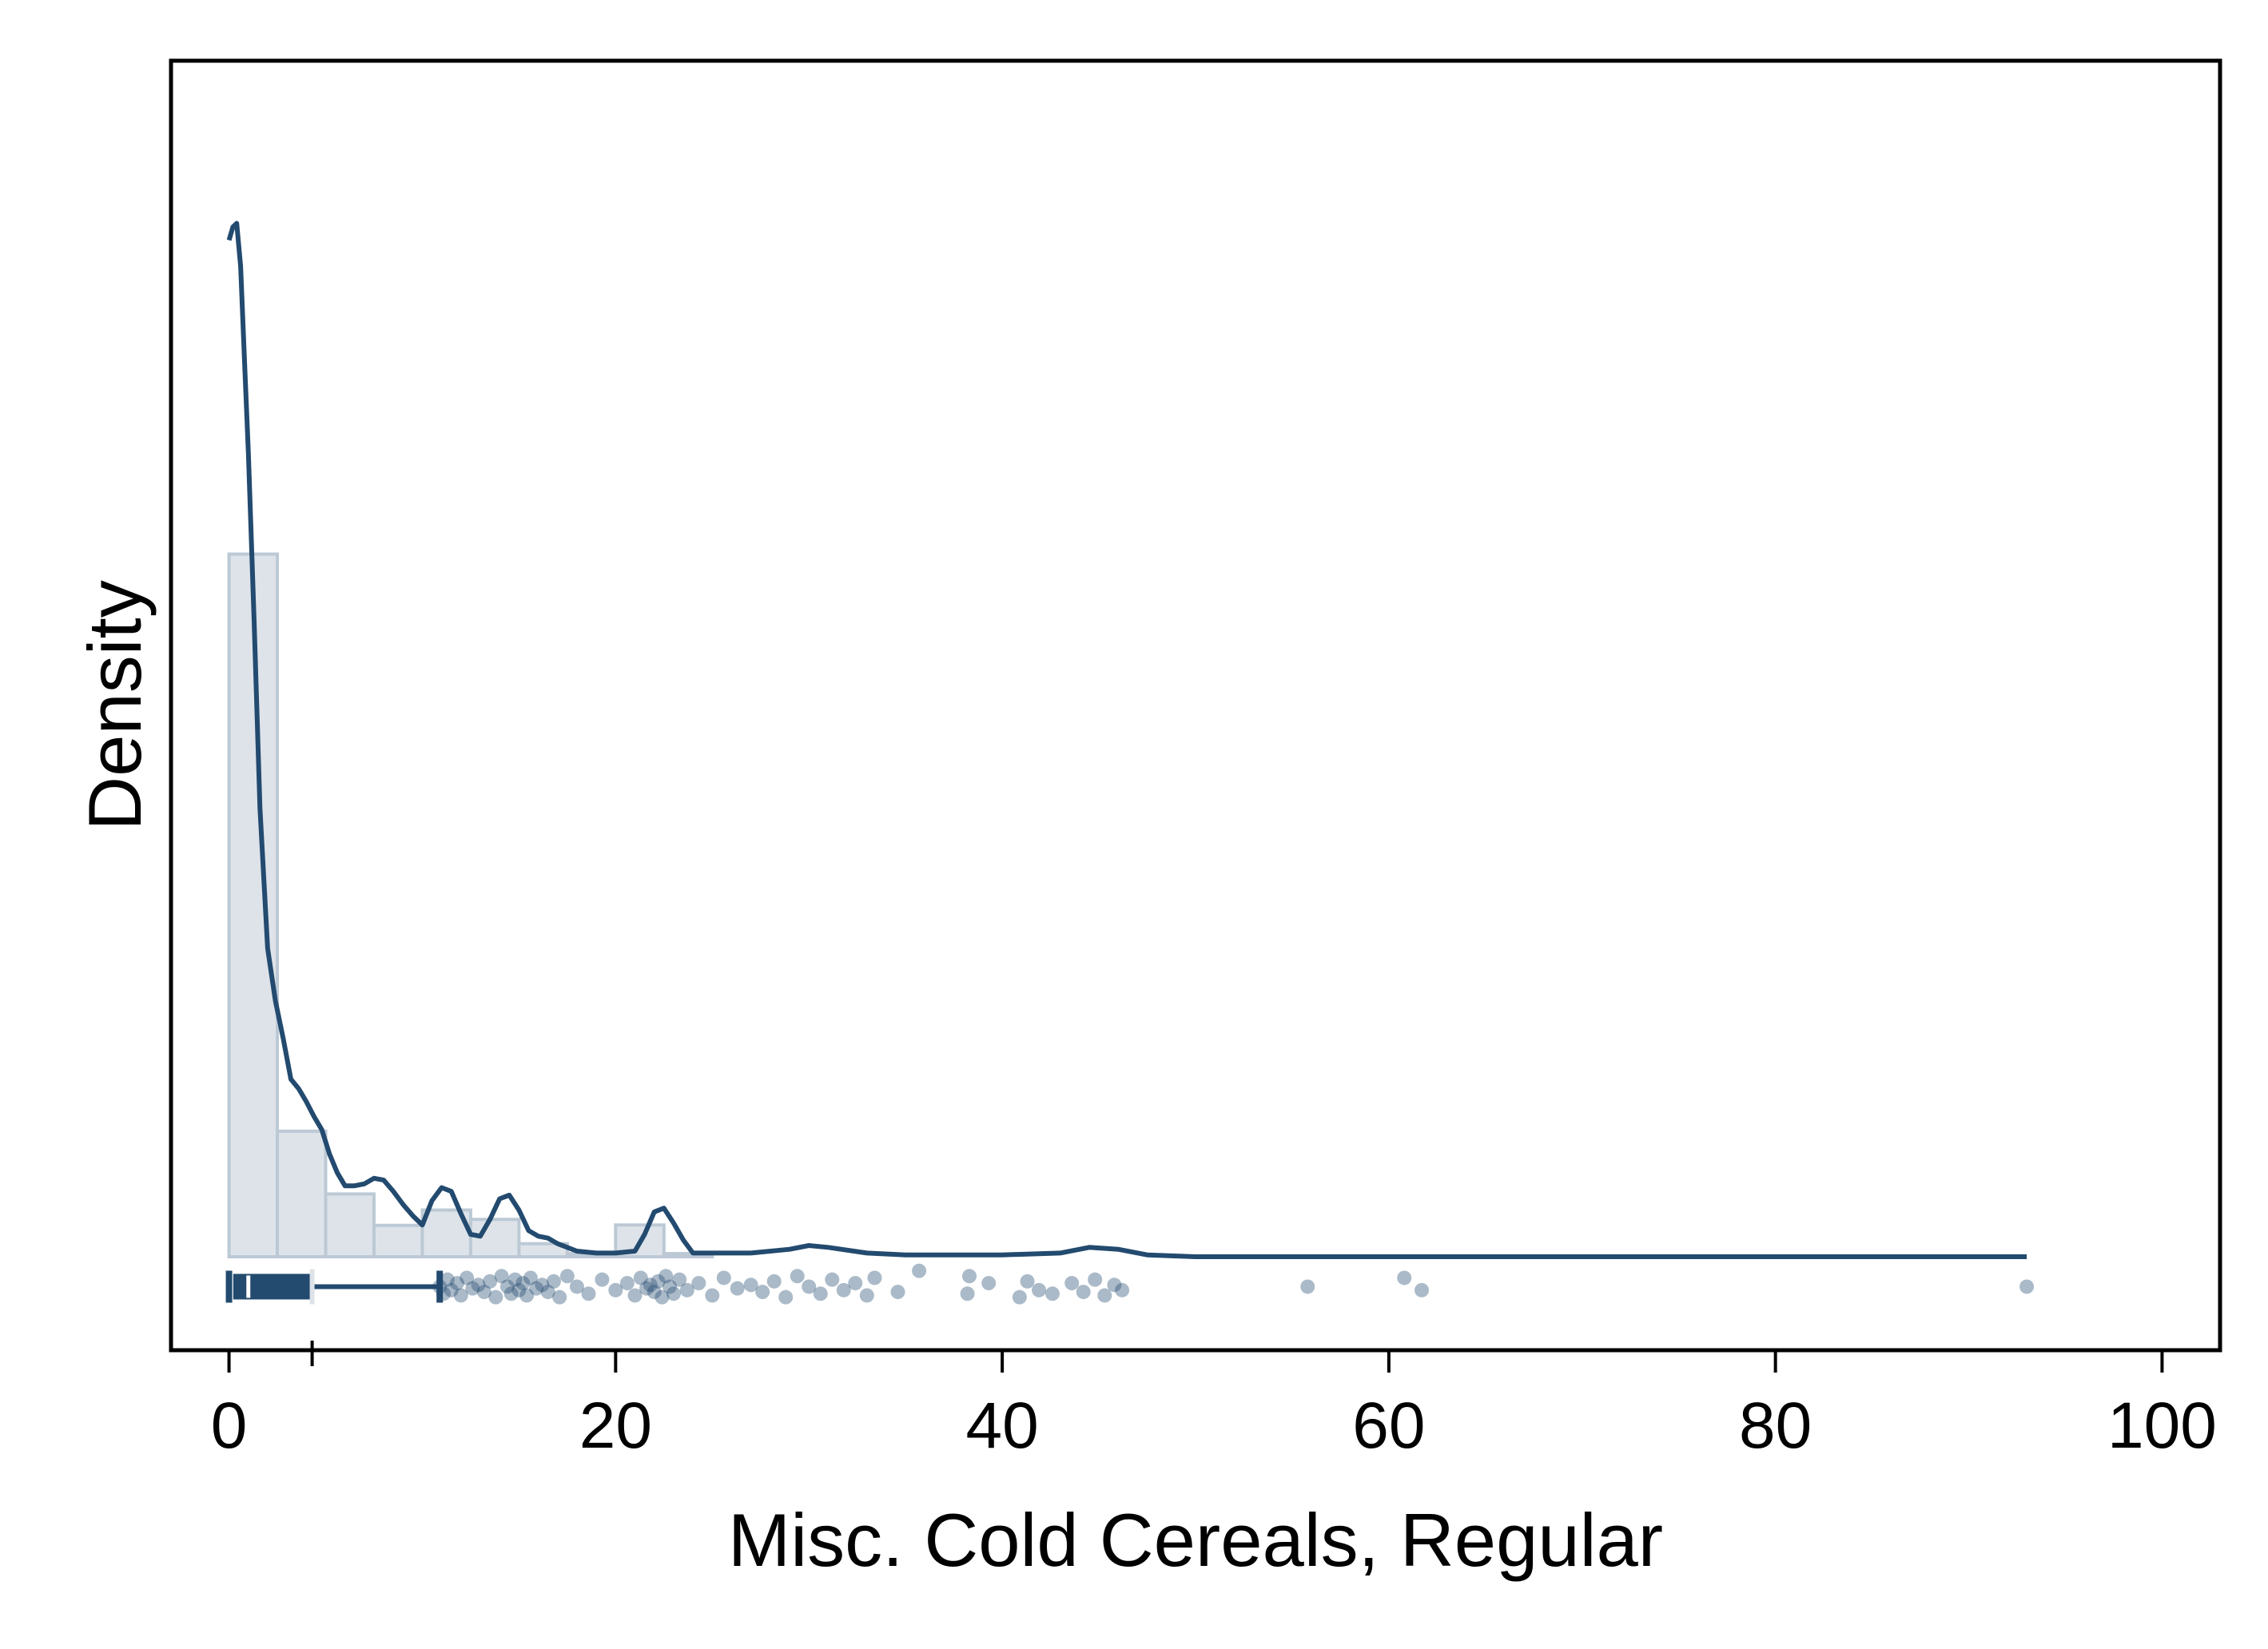 The image size is (2268, 1649). Describe the element at coordinates (2162, 1425) in the screenshot. I see `x-tick-label: 100` at that location.